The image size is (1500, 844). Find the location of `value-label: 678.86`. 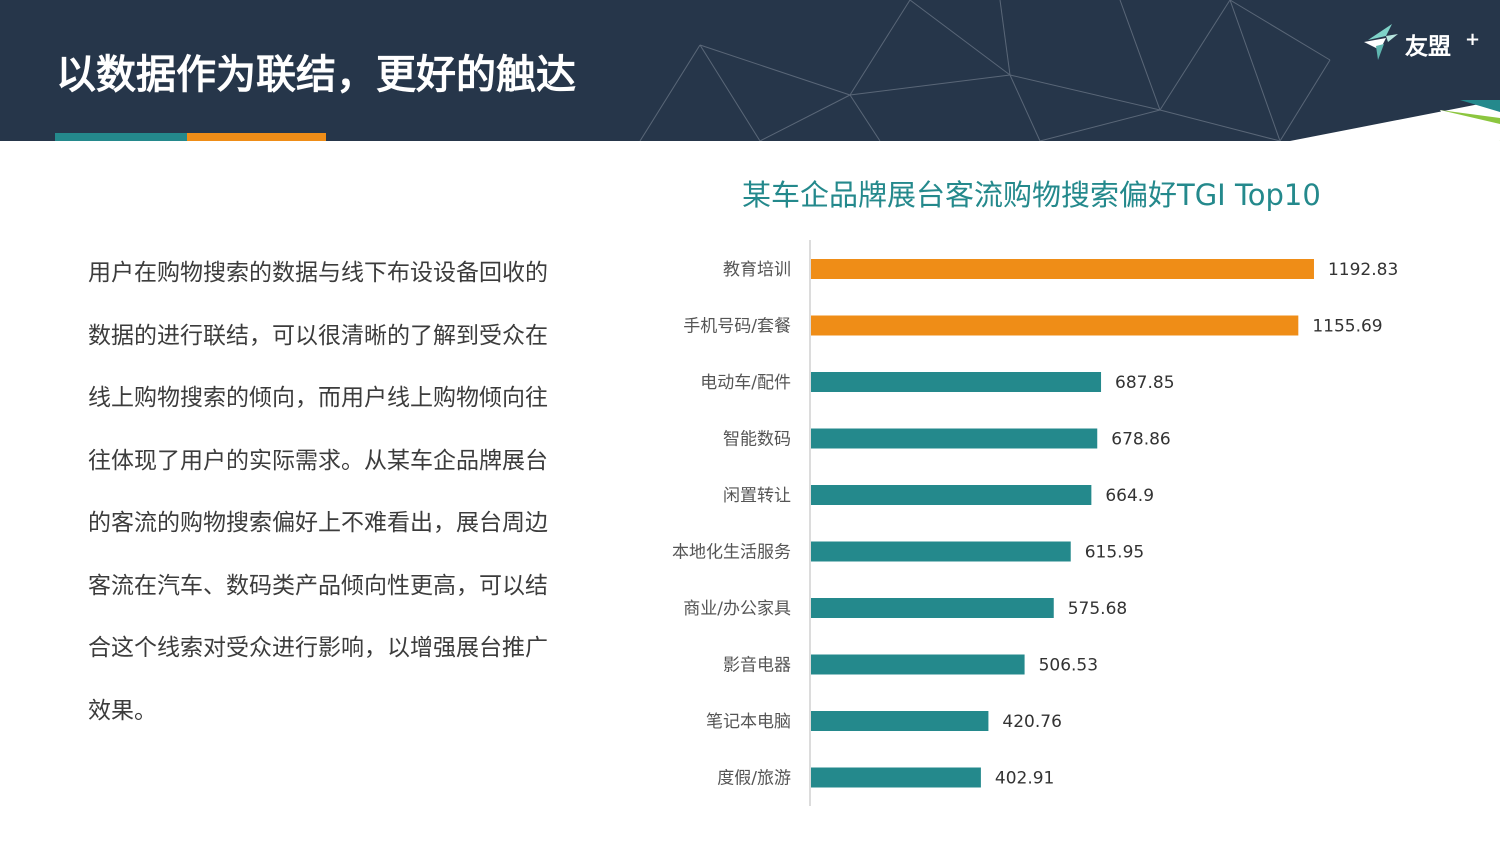

value-label: 678.86 is located at coordinates (1140, 440).